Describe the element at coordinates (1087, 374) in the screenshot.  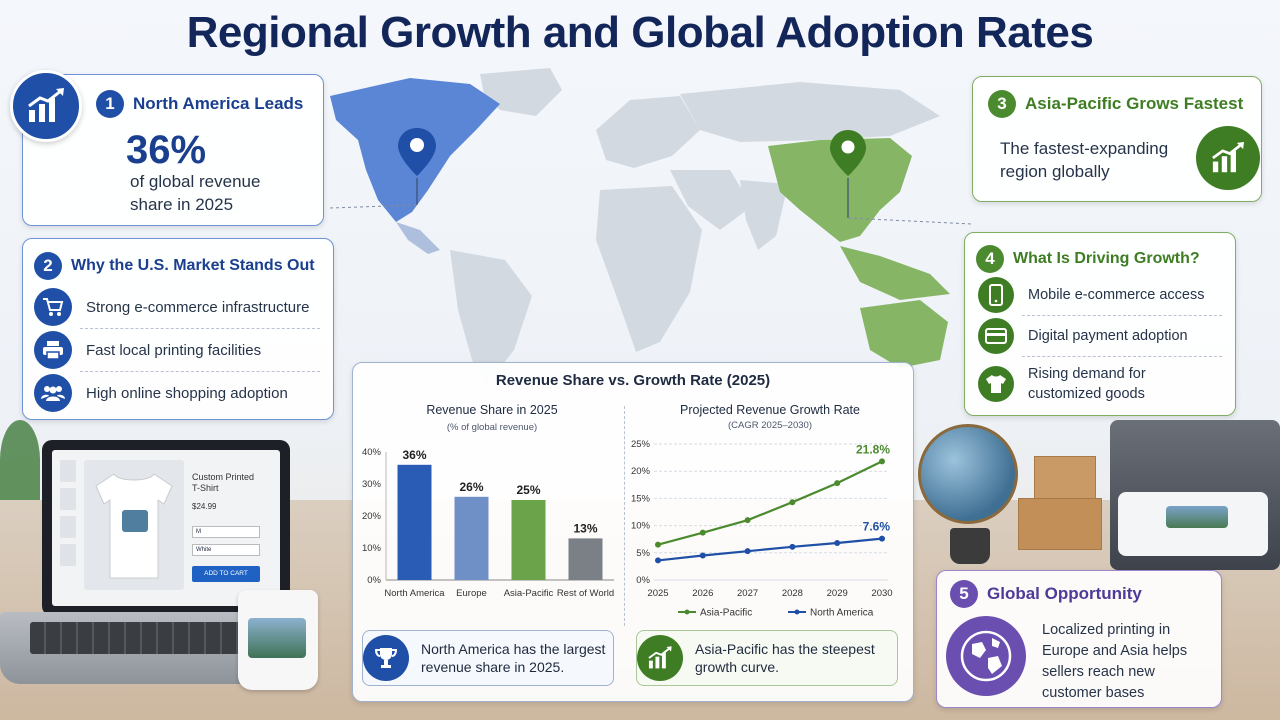
I see `card4-item-label: Rising demand for` at that location.